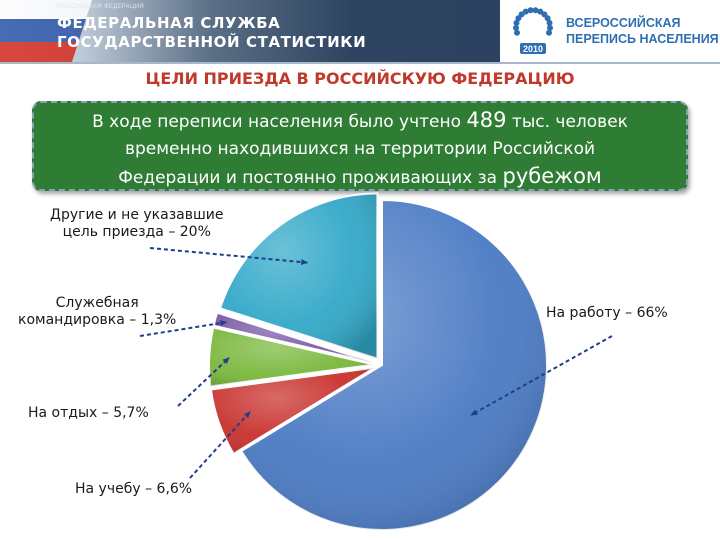 Image resolution: width=720 pixels, height=540 pixels. I want to click on leader-arrow-study, so click(220, 445).